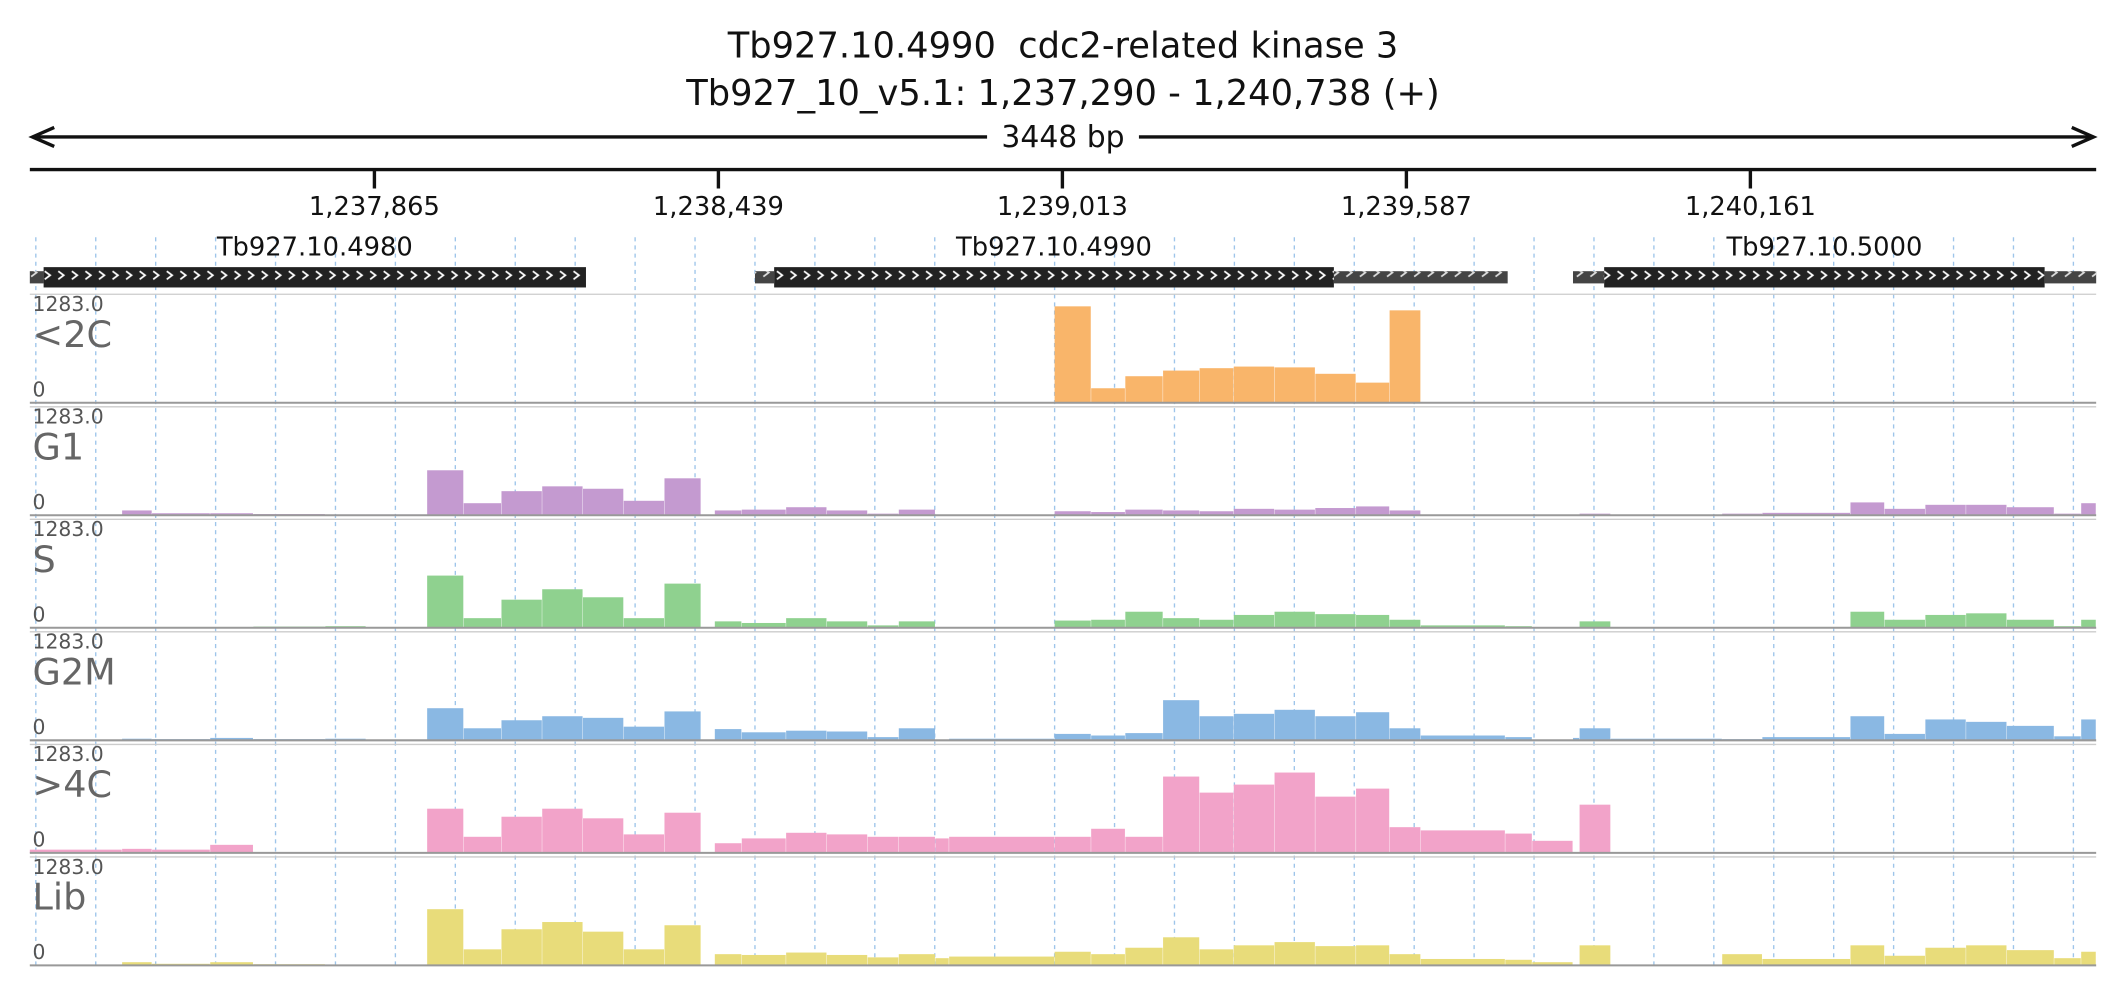 The height and width of the screenshot is (1000, 2126). I want to click on x-tick-label: 1,240,161, so click(1750, 207).